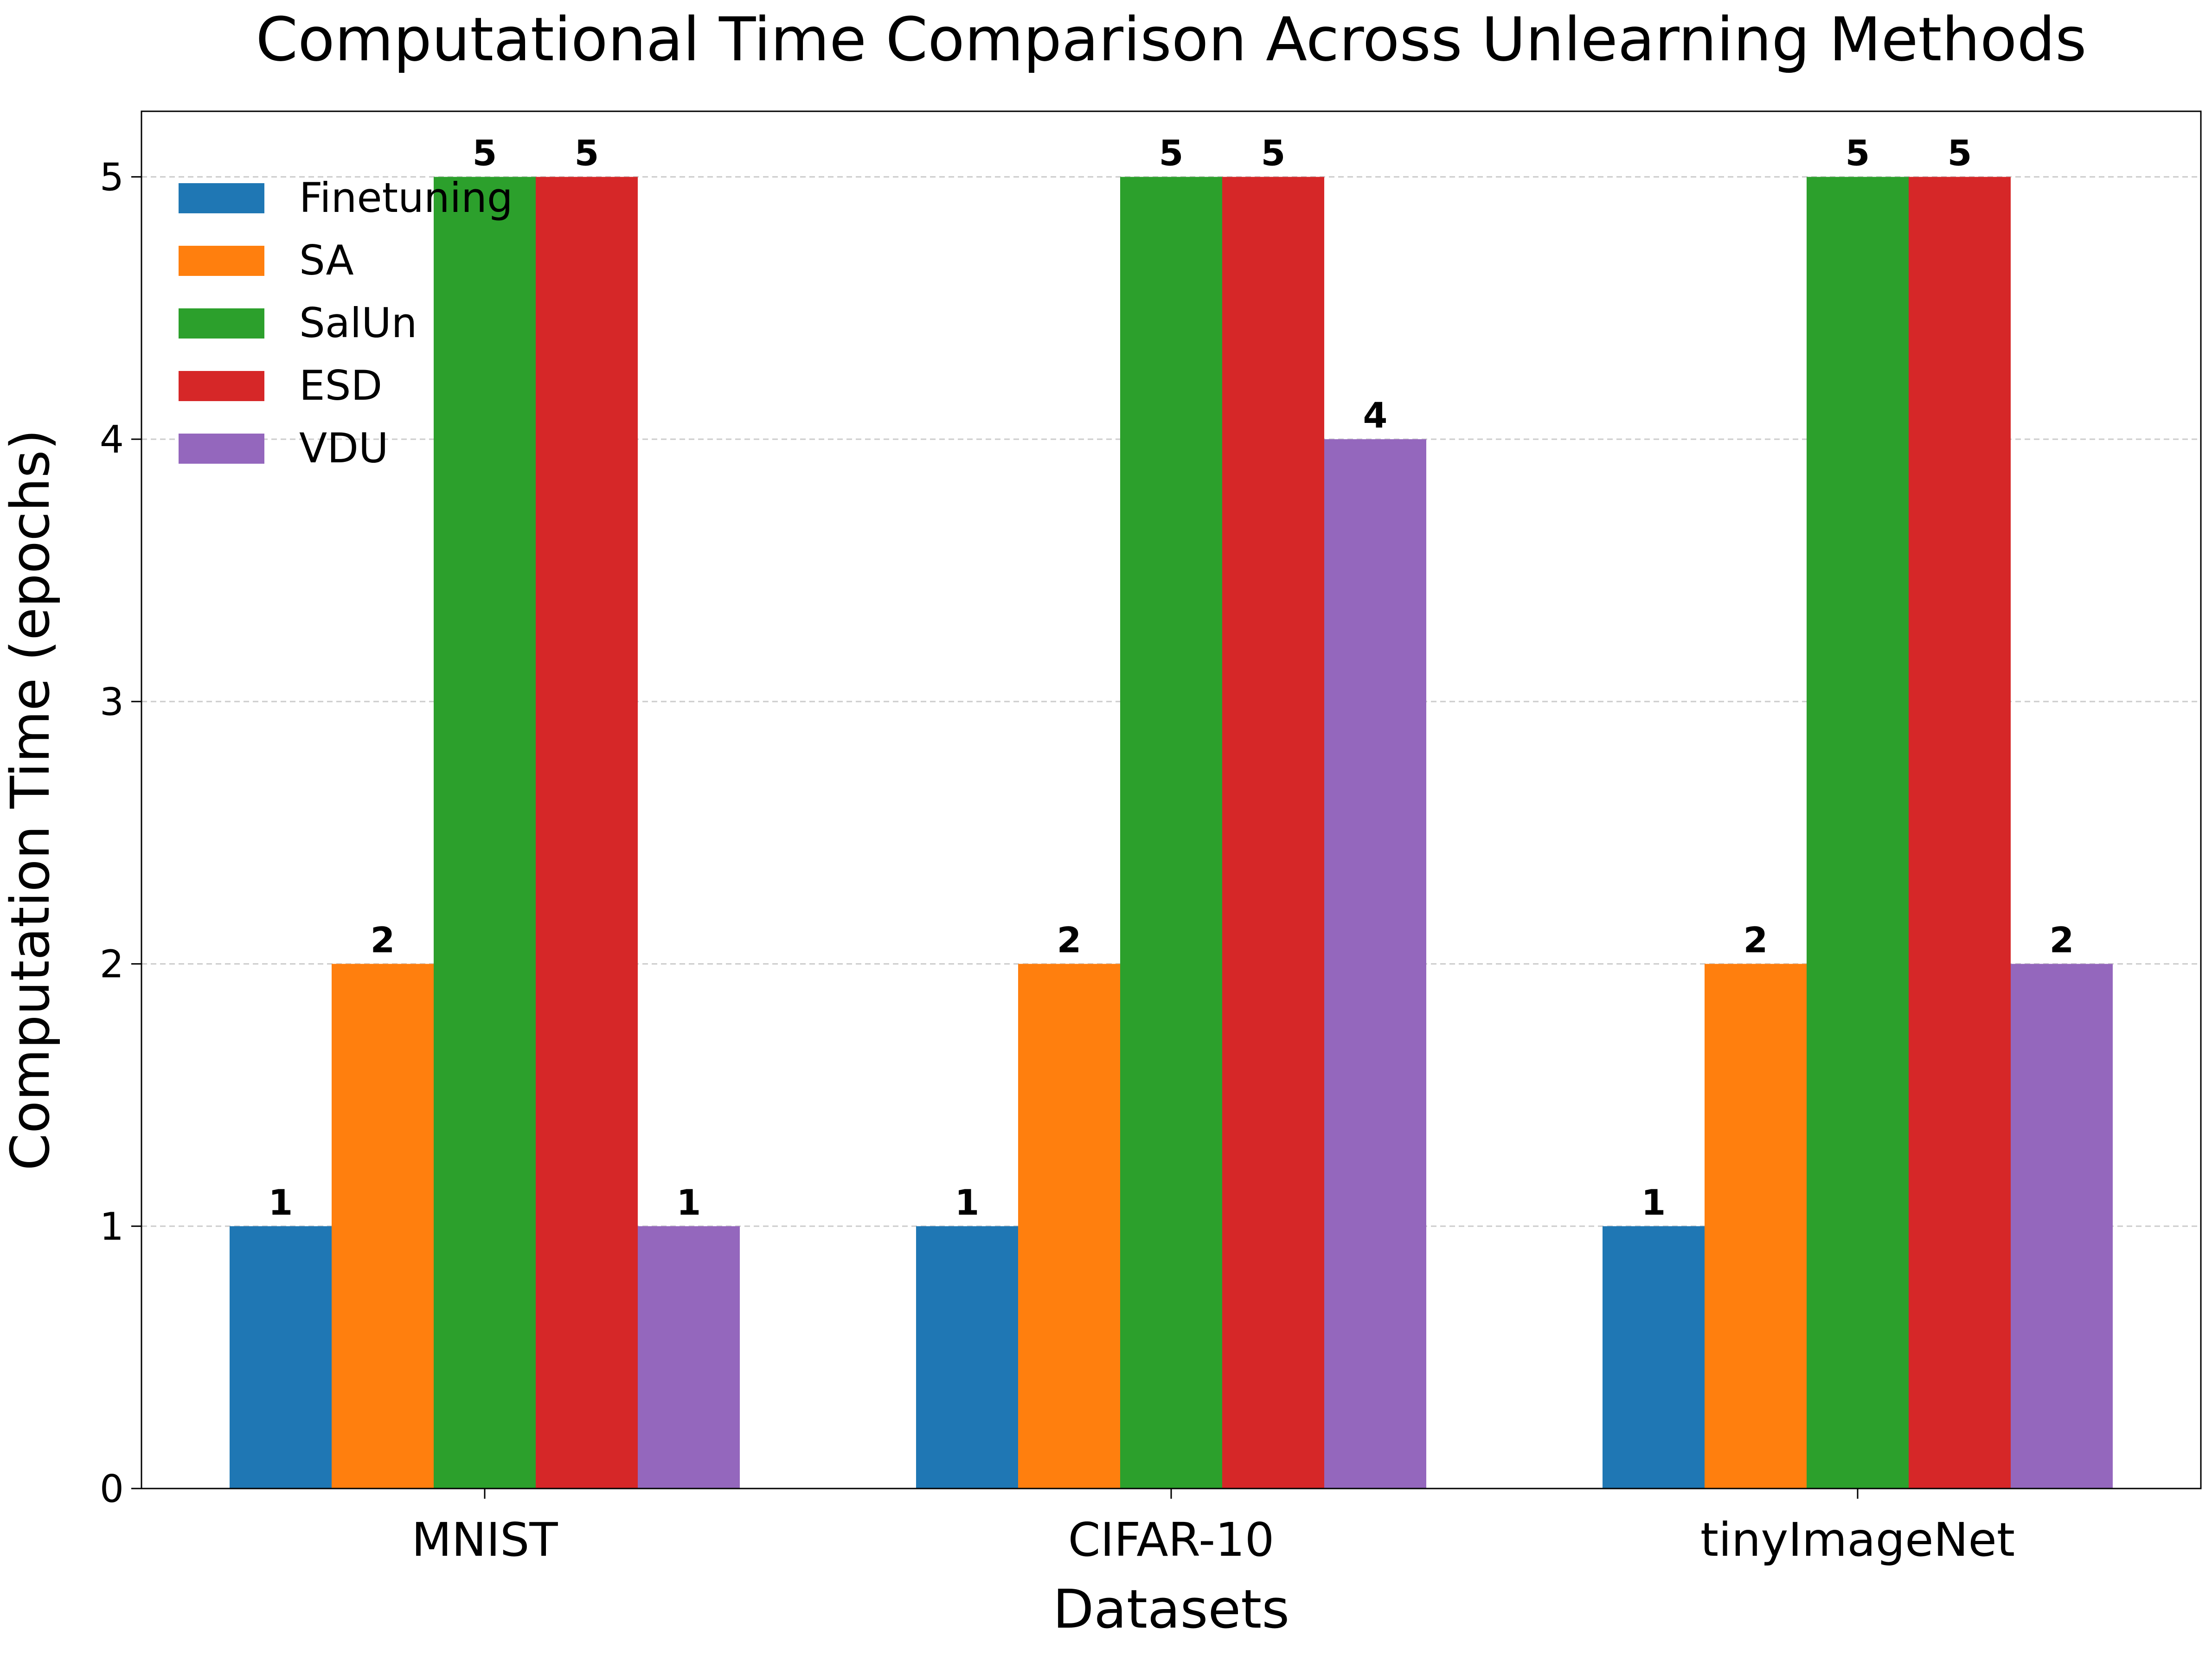  I want to click on y-tick-label: 0, so click(112, 1489).